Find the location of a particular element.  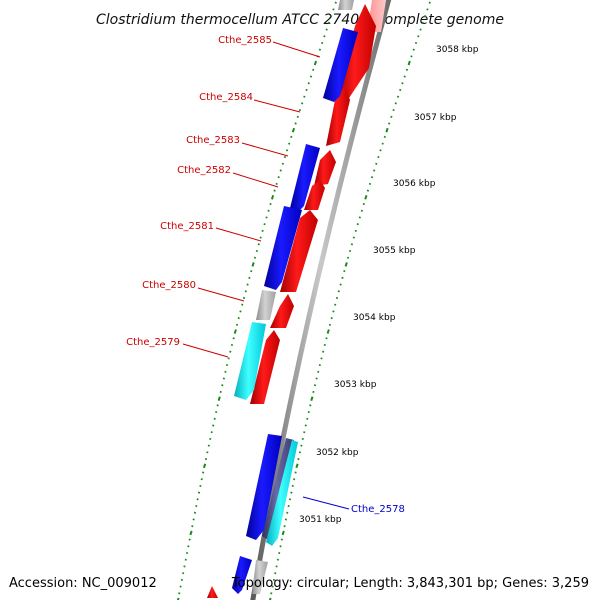

gene-label-cthe-2585: Cthe_2585 is located at coordinates (245, 40).